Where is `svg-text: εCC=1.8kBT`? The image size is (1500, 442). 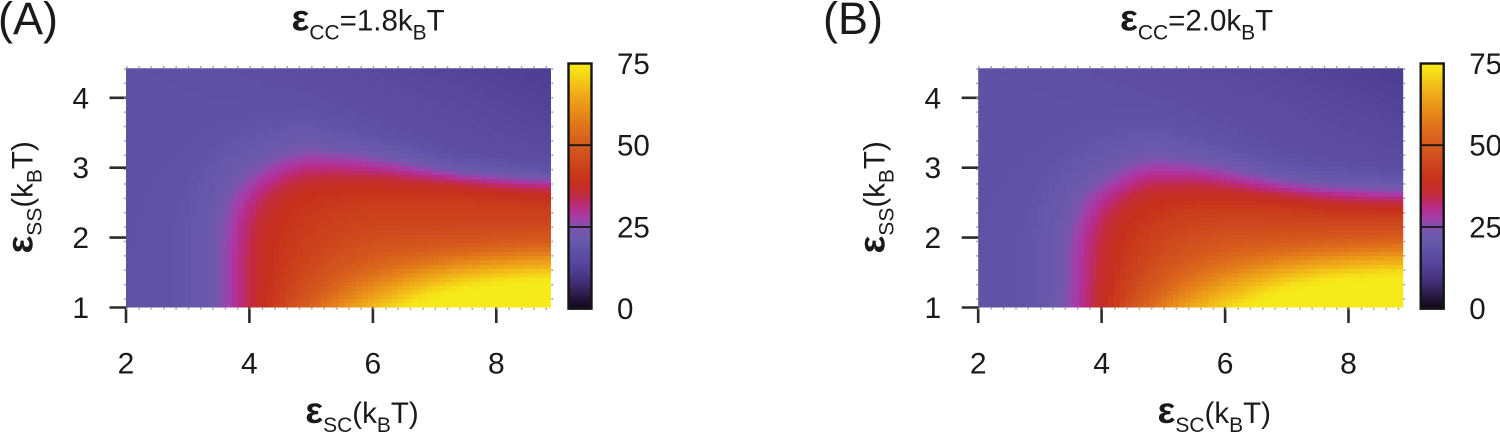
svg-text: εCC=1.8kBT is located at coordinates (368, 22).